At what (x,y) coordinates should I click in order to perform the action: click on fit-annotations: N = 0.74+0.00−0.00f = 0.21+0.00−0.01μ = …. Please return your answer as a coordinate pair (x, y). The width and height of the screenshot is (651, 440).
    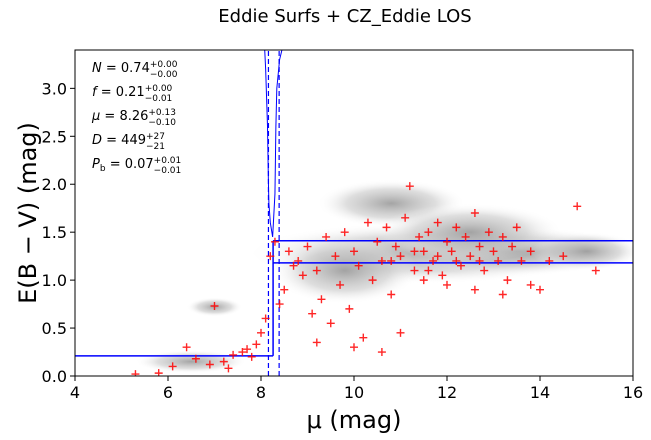
    Looking at the image, I should click on (136, 118).